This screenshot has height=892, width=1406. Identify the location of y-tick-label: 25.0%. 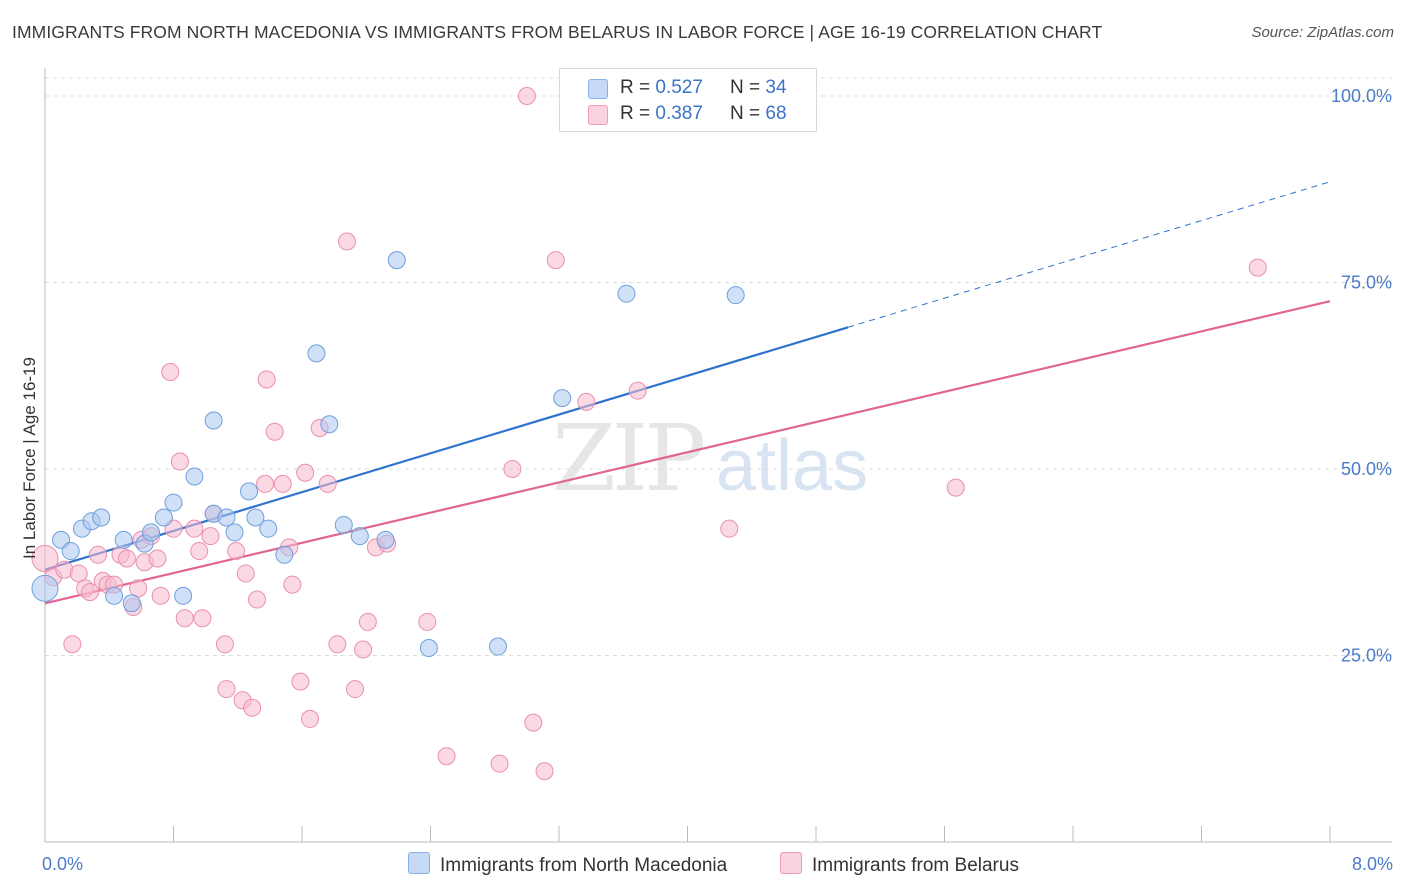
(1366, 656).